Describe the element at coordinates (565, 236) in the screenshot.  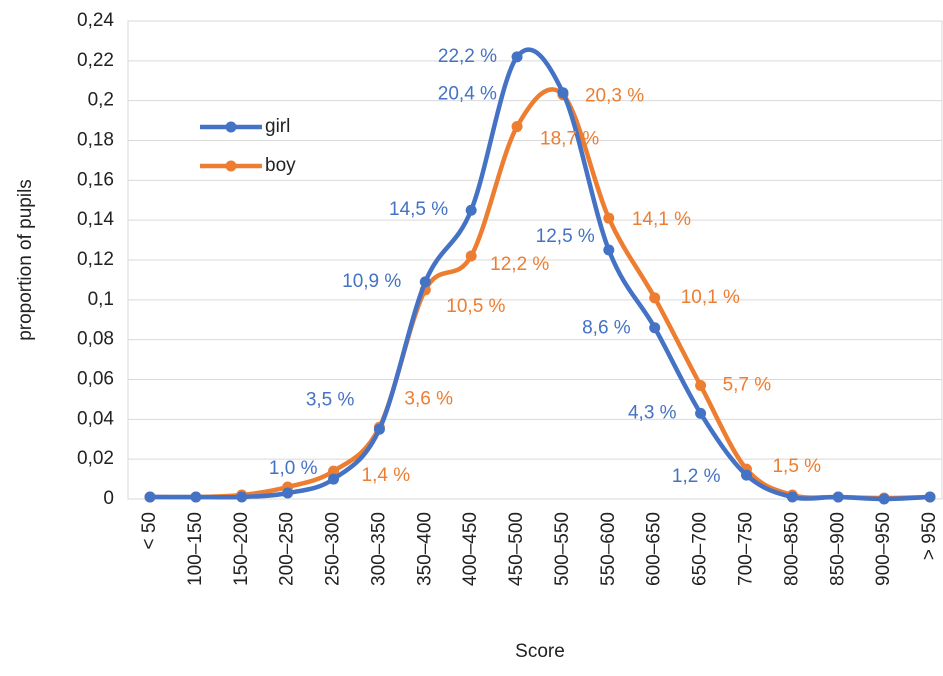
I see `data-label: 12,5 %` at that location.